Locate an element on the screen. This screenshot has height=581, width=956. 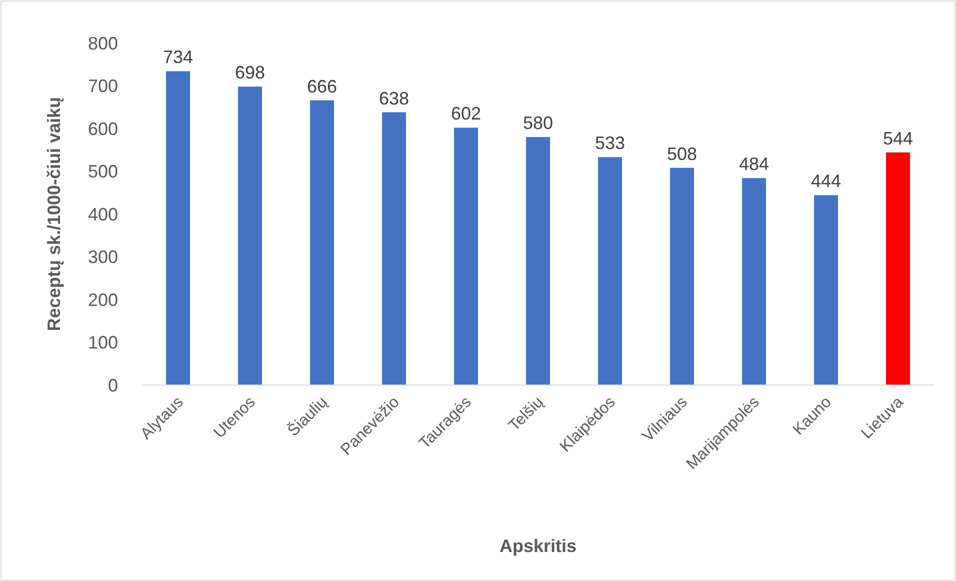
data-label: 666 is located at coordinates (322, 86).